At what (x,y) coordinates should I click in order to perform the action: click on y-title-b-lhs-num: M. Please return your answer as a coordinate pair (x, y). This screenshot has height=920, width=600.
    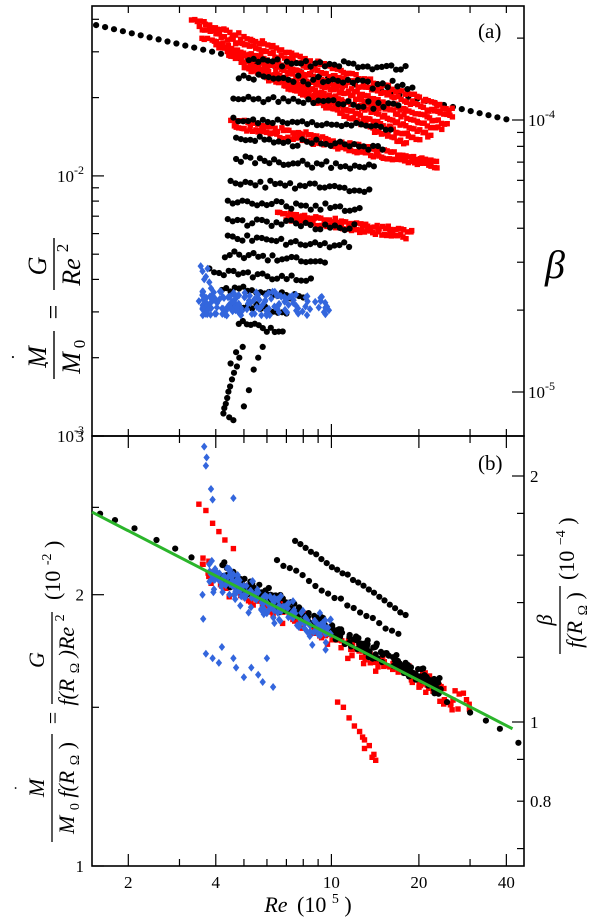
    Looking at the image, I should click on (36, 787).